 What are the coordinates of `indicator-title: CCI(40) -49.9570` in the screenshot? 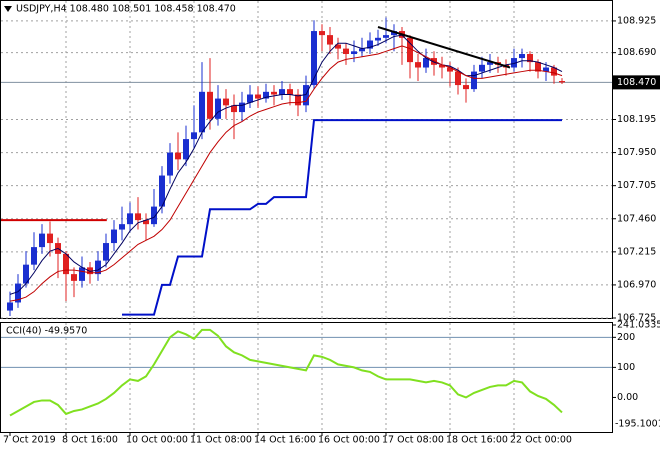 It's located at (46, 331).